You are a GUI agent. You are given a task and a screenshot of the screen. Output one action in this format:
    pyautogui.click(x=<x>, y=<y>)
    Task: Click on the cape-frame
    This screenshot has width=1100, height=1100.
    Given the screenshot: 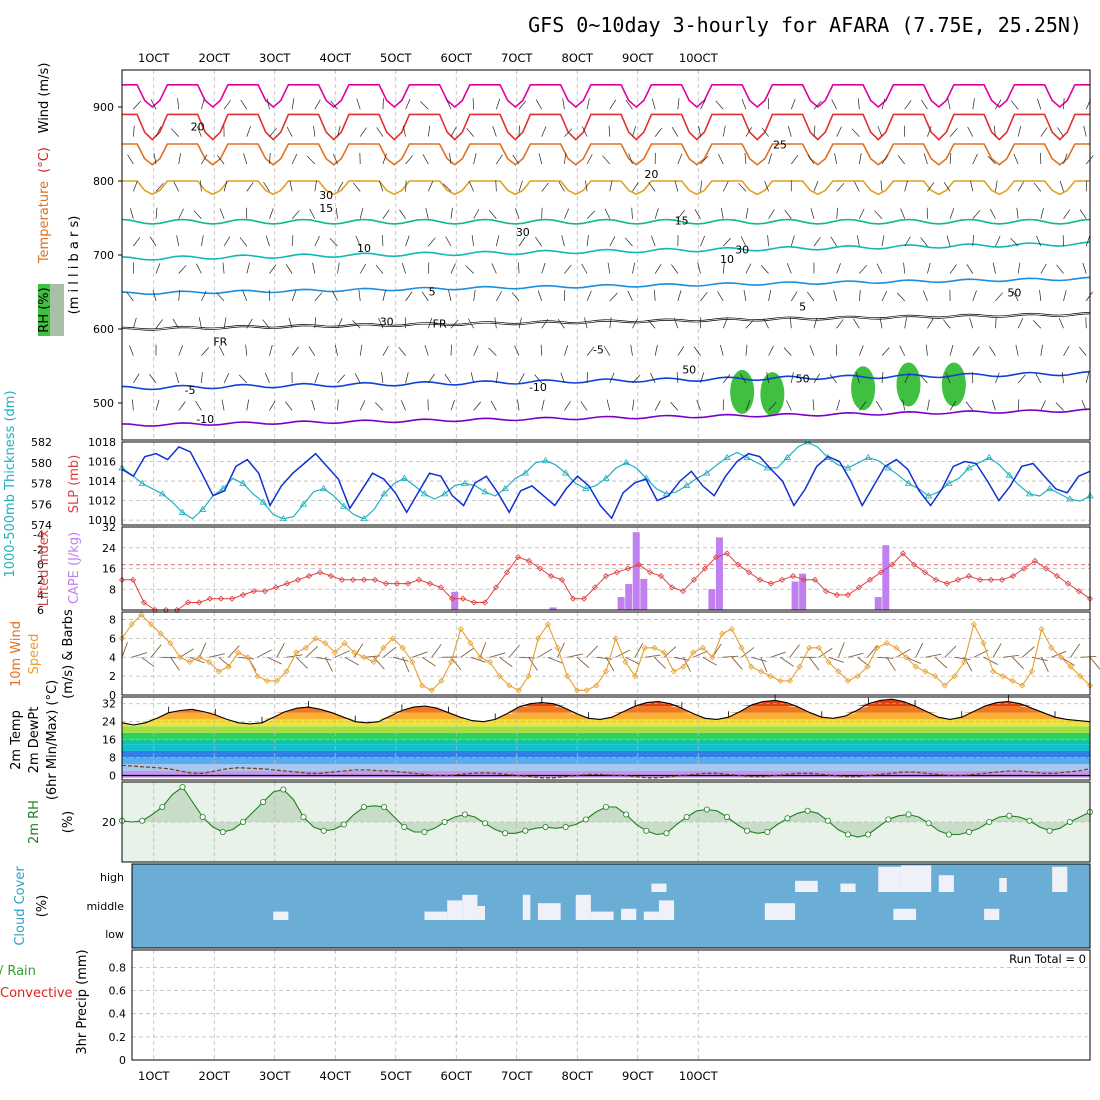 What is the action you would take?
    pyautogui.click(x=606, y=568)
    